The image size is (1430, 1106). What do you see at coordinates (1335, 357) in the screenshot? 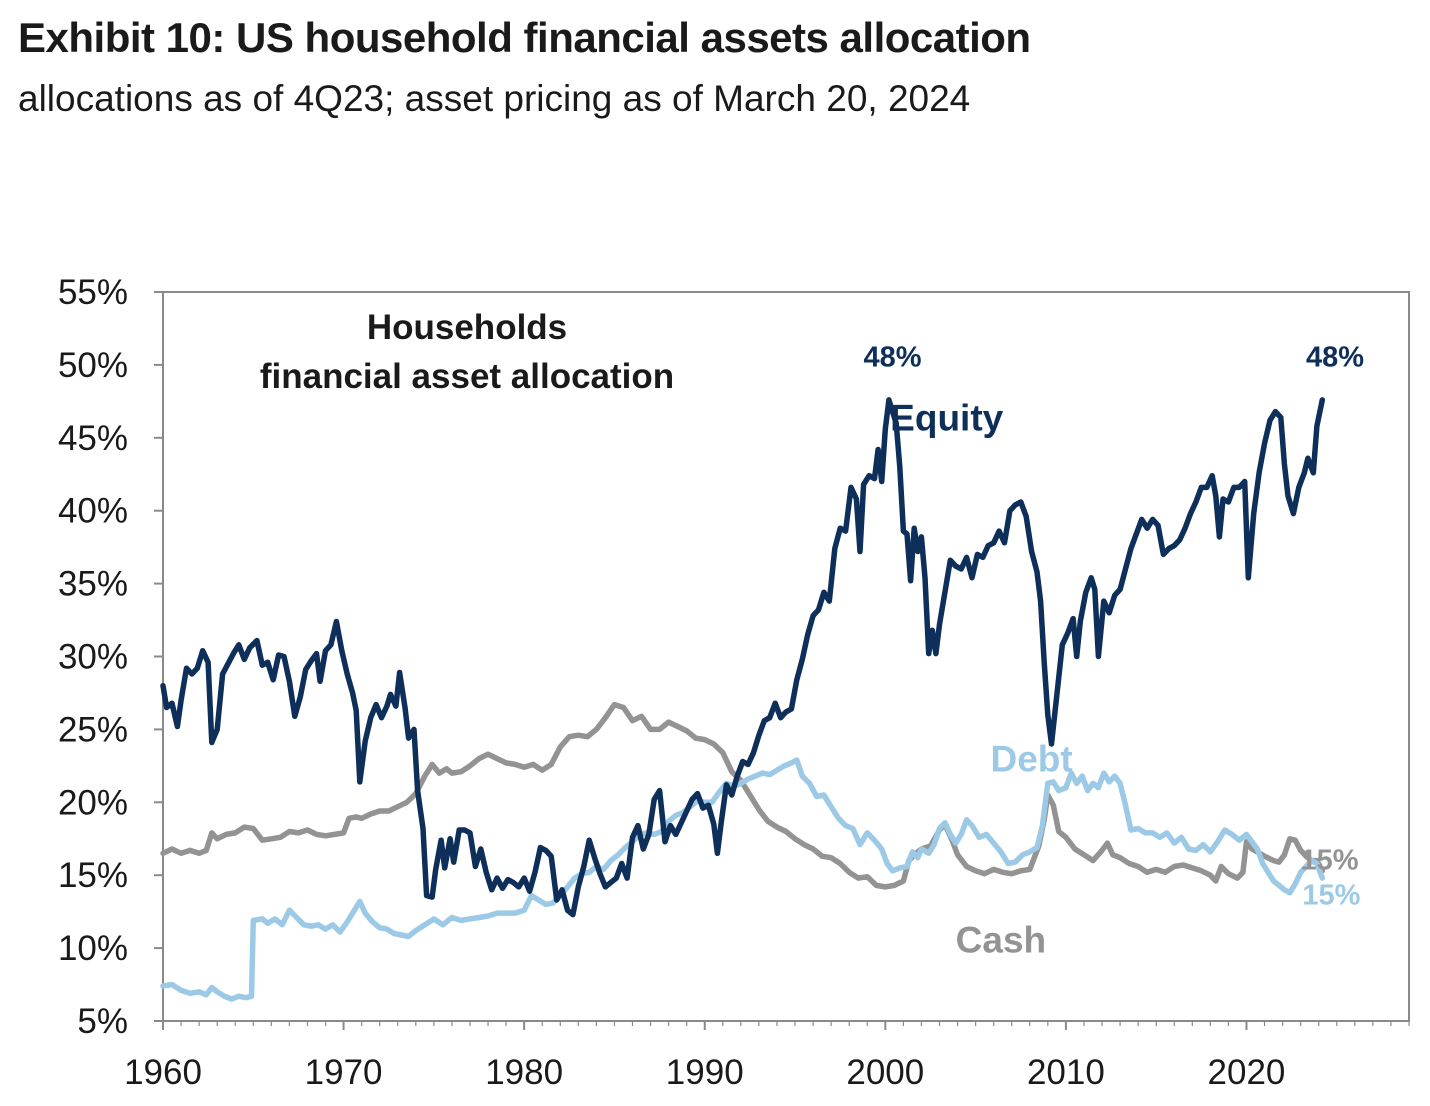
I see `annotation-equity-end: 48%` at bounding box center [1335, 357].